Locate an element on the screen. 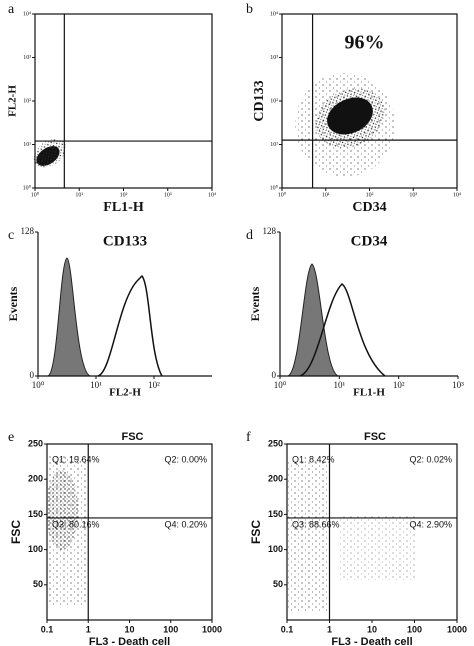  panel-label: b is located at coordinates (249, 9).